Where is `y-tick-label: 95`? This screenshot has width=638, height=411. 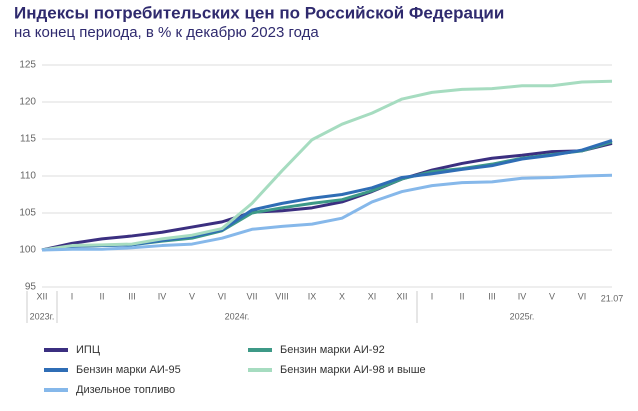 y-tick-label: 95 is located at coordinates (31, 287).